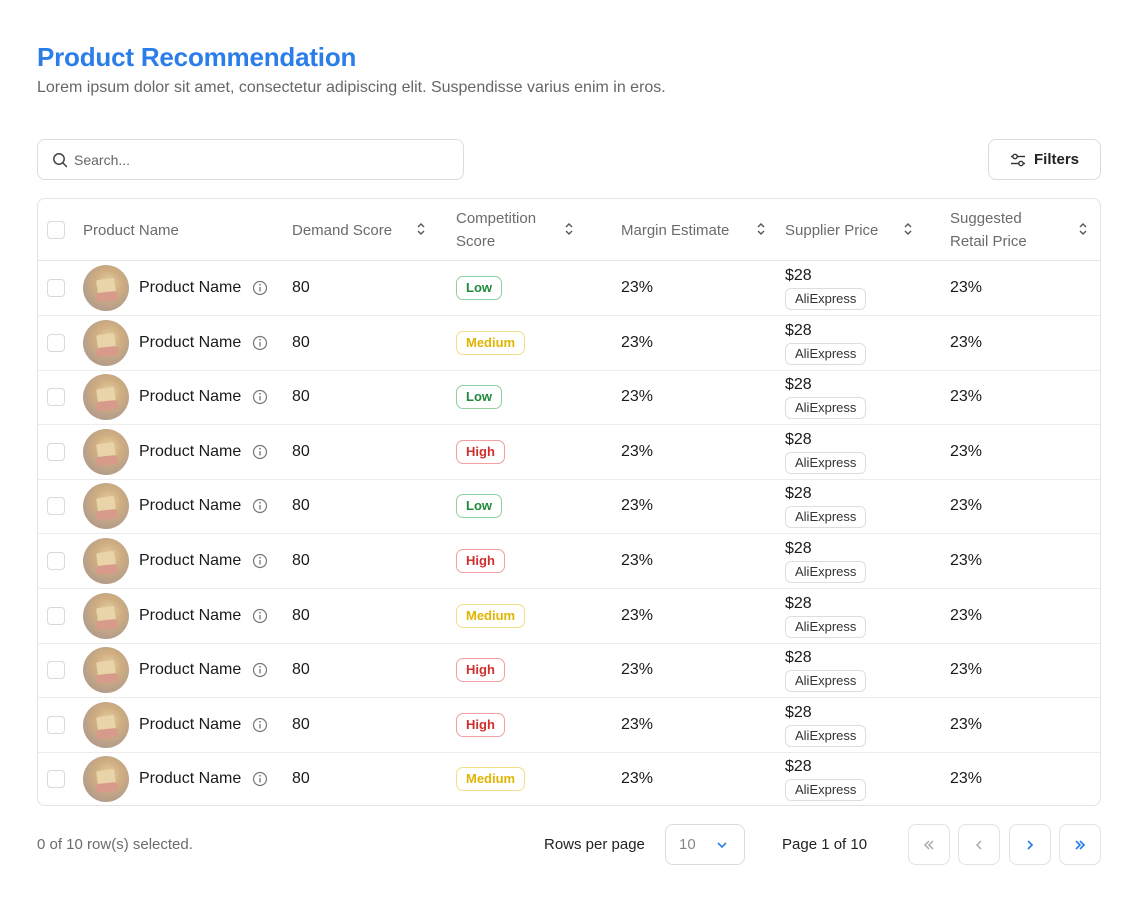  What do you see at coordinates (701, 230) in the screenshot?
I see `column-header-margin-estimate: Margin Estimate` at bounding box center [701, 230].